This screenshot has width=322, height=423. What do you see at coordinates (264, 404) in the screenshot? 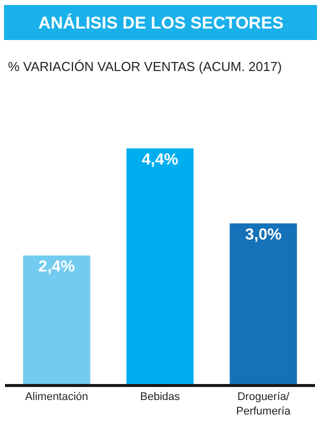
I see `x-tick-label: Droguería/ Perfumería` at bounding box center [264, 404].